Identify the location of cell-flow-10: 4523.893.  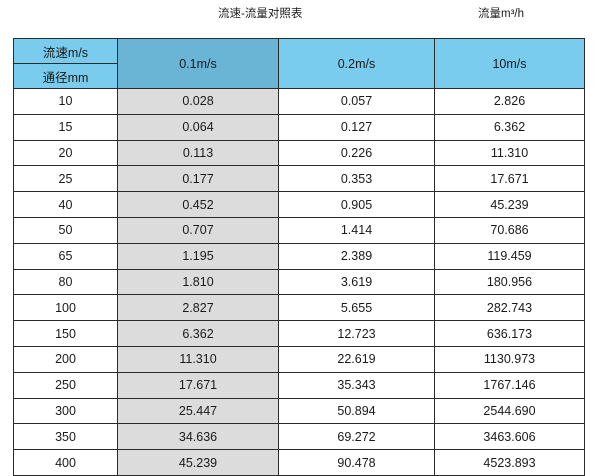
(509, 462).